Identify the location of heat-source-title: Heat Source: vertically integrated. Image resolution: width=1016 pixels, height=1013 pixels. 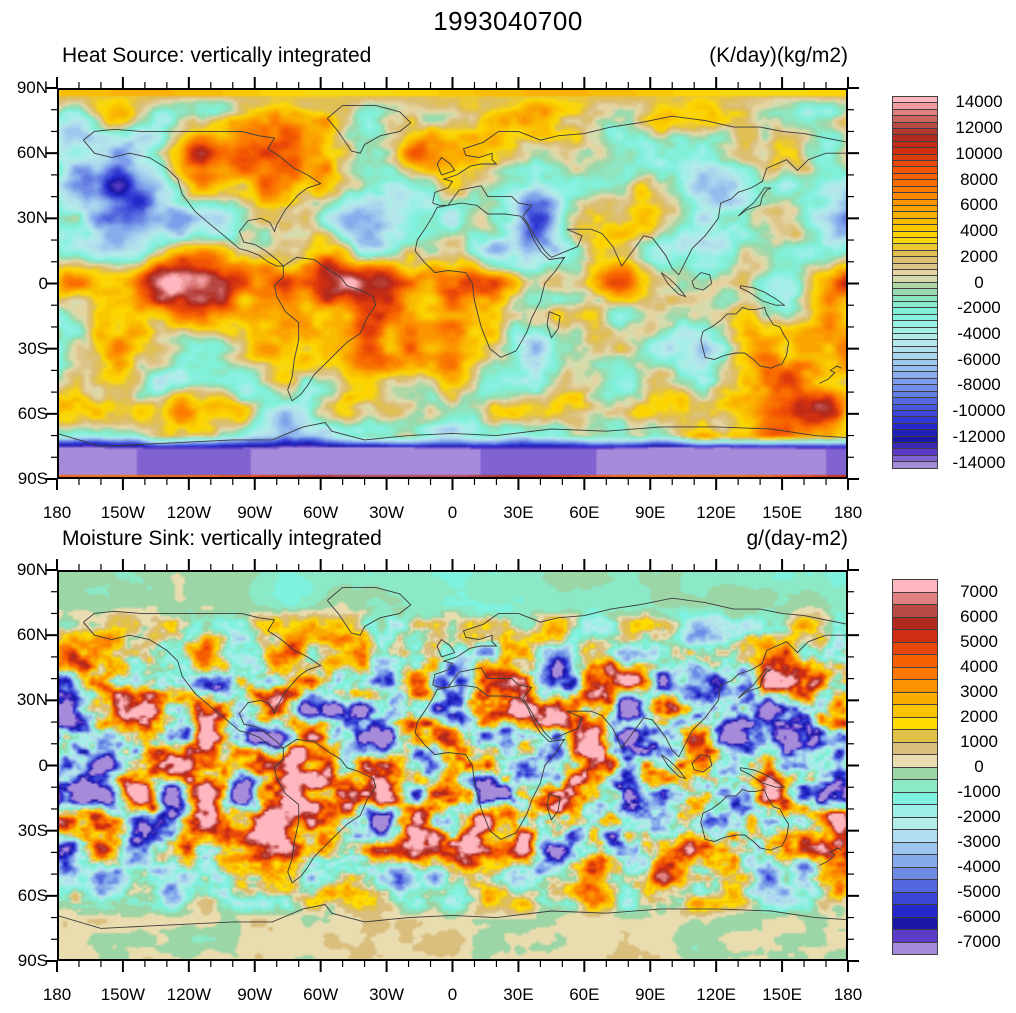
(217, 55).